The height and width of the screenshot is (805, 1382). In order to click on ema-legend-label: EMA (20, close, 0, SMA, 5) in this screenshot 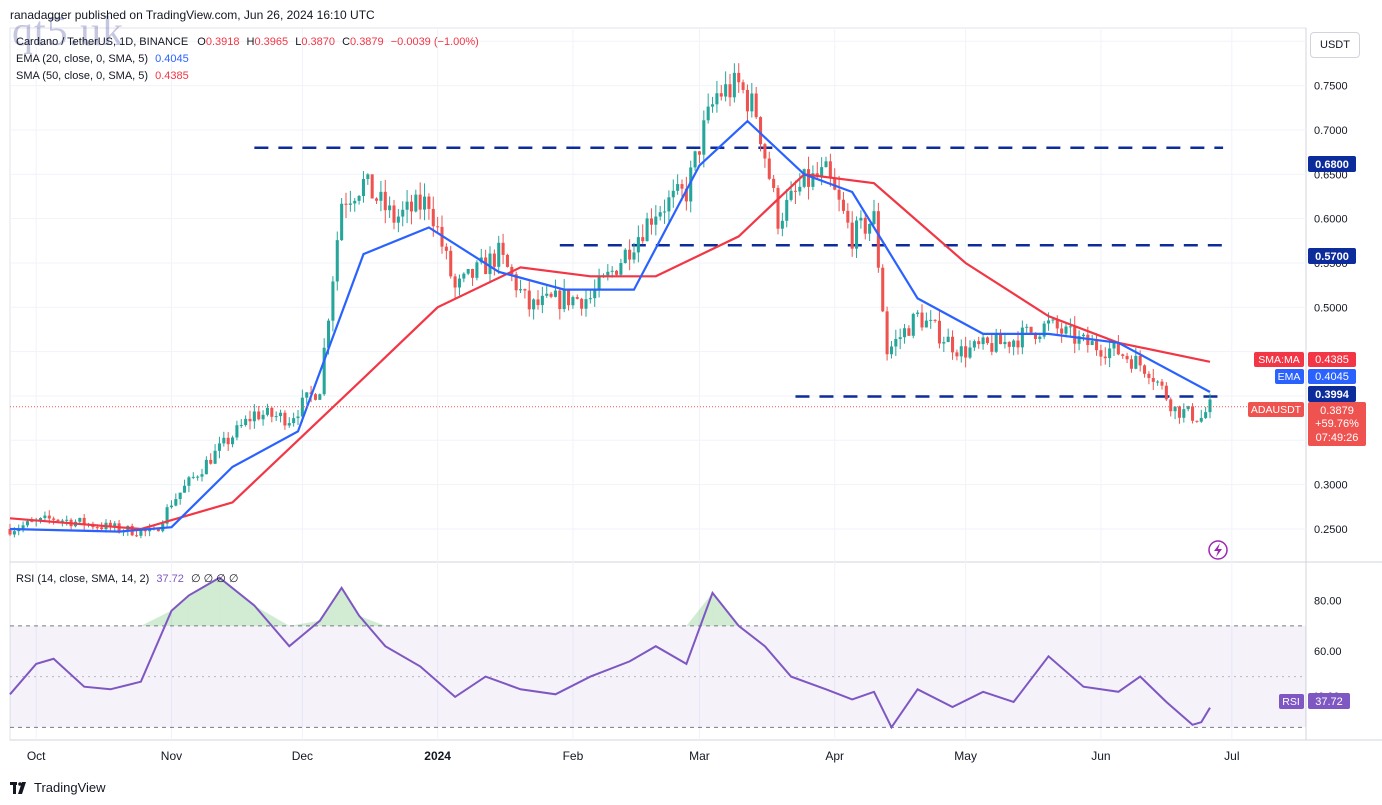, I will do `click(82, 59)`.